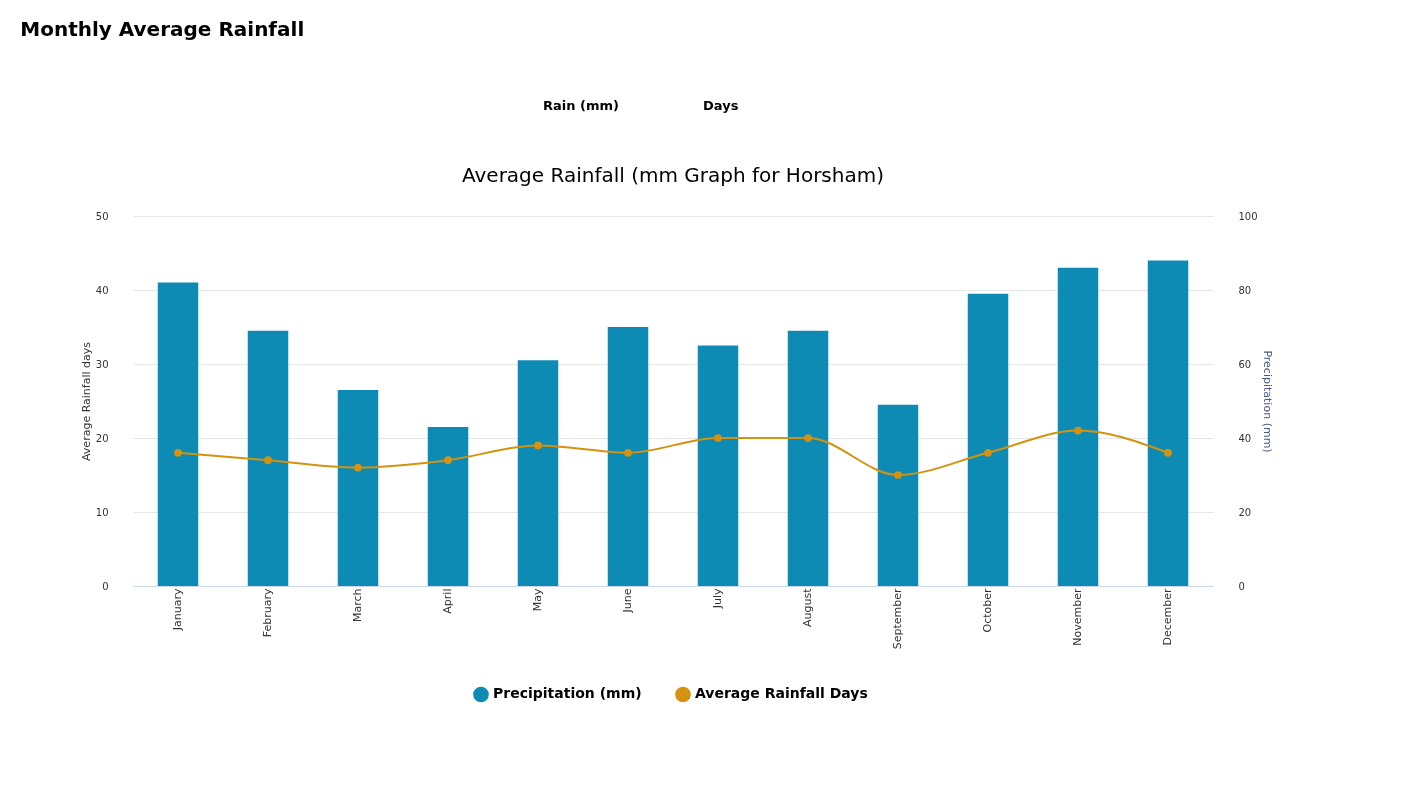  I want to click on y-tick-label: 30, so click(102, 364).